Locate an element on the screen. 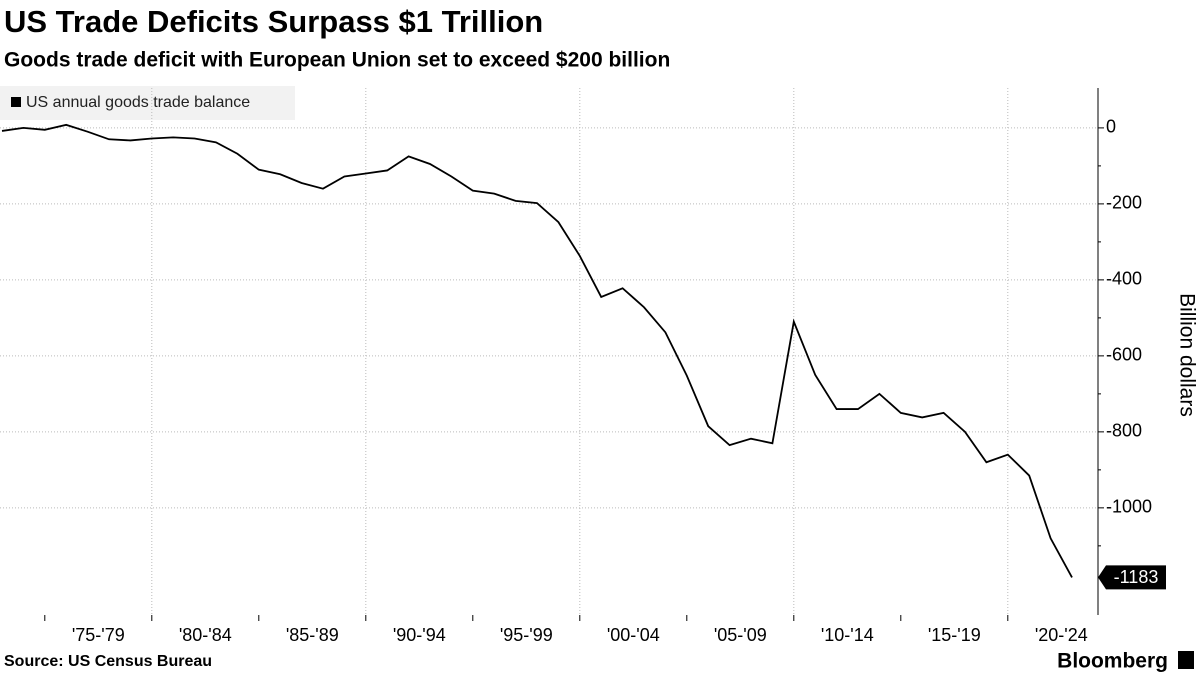 This screenshot has width=1200, height=675. legend-label: US annual goods trade balance is located at coordinates (138, 102).